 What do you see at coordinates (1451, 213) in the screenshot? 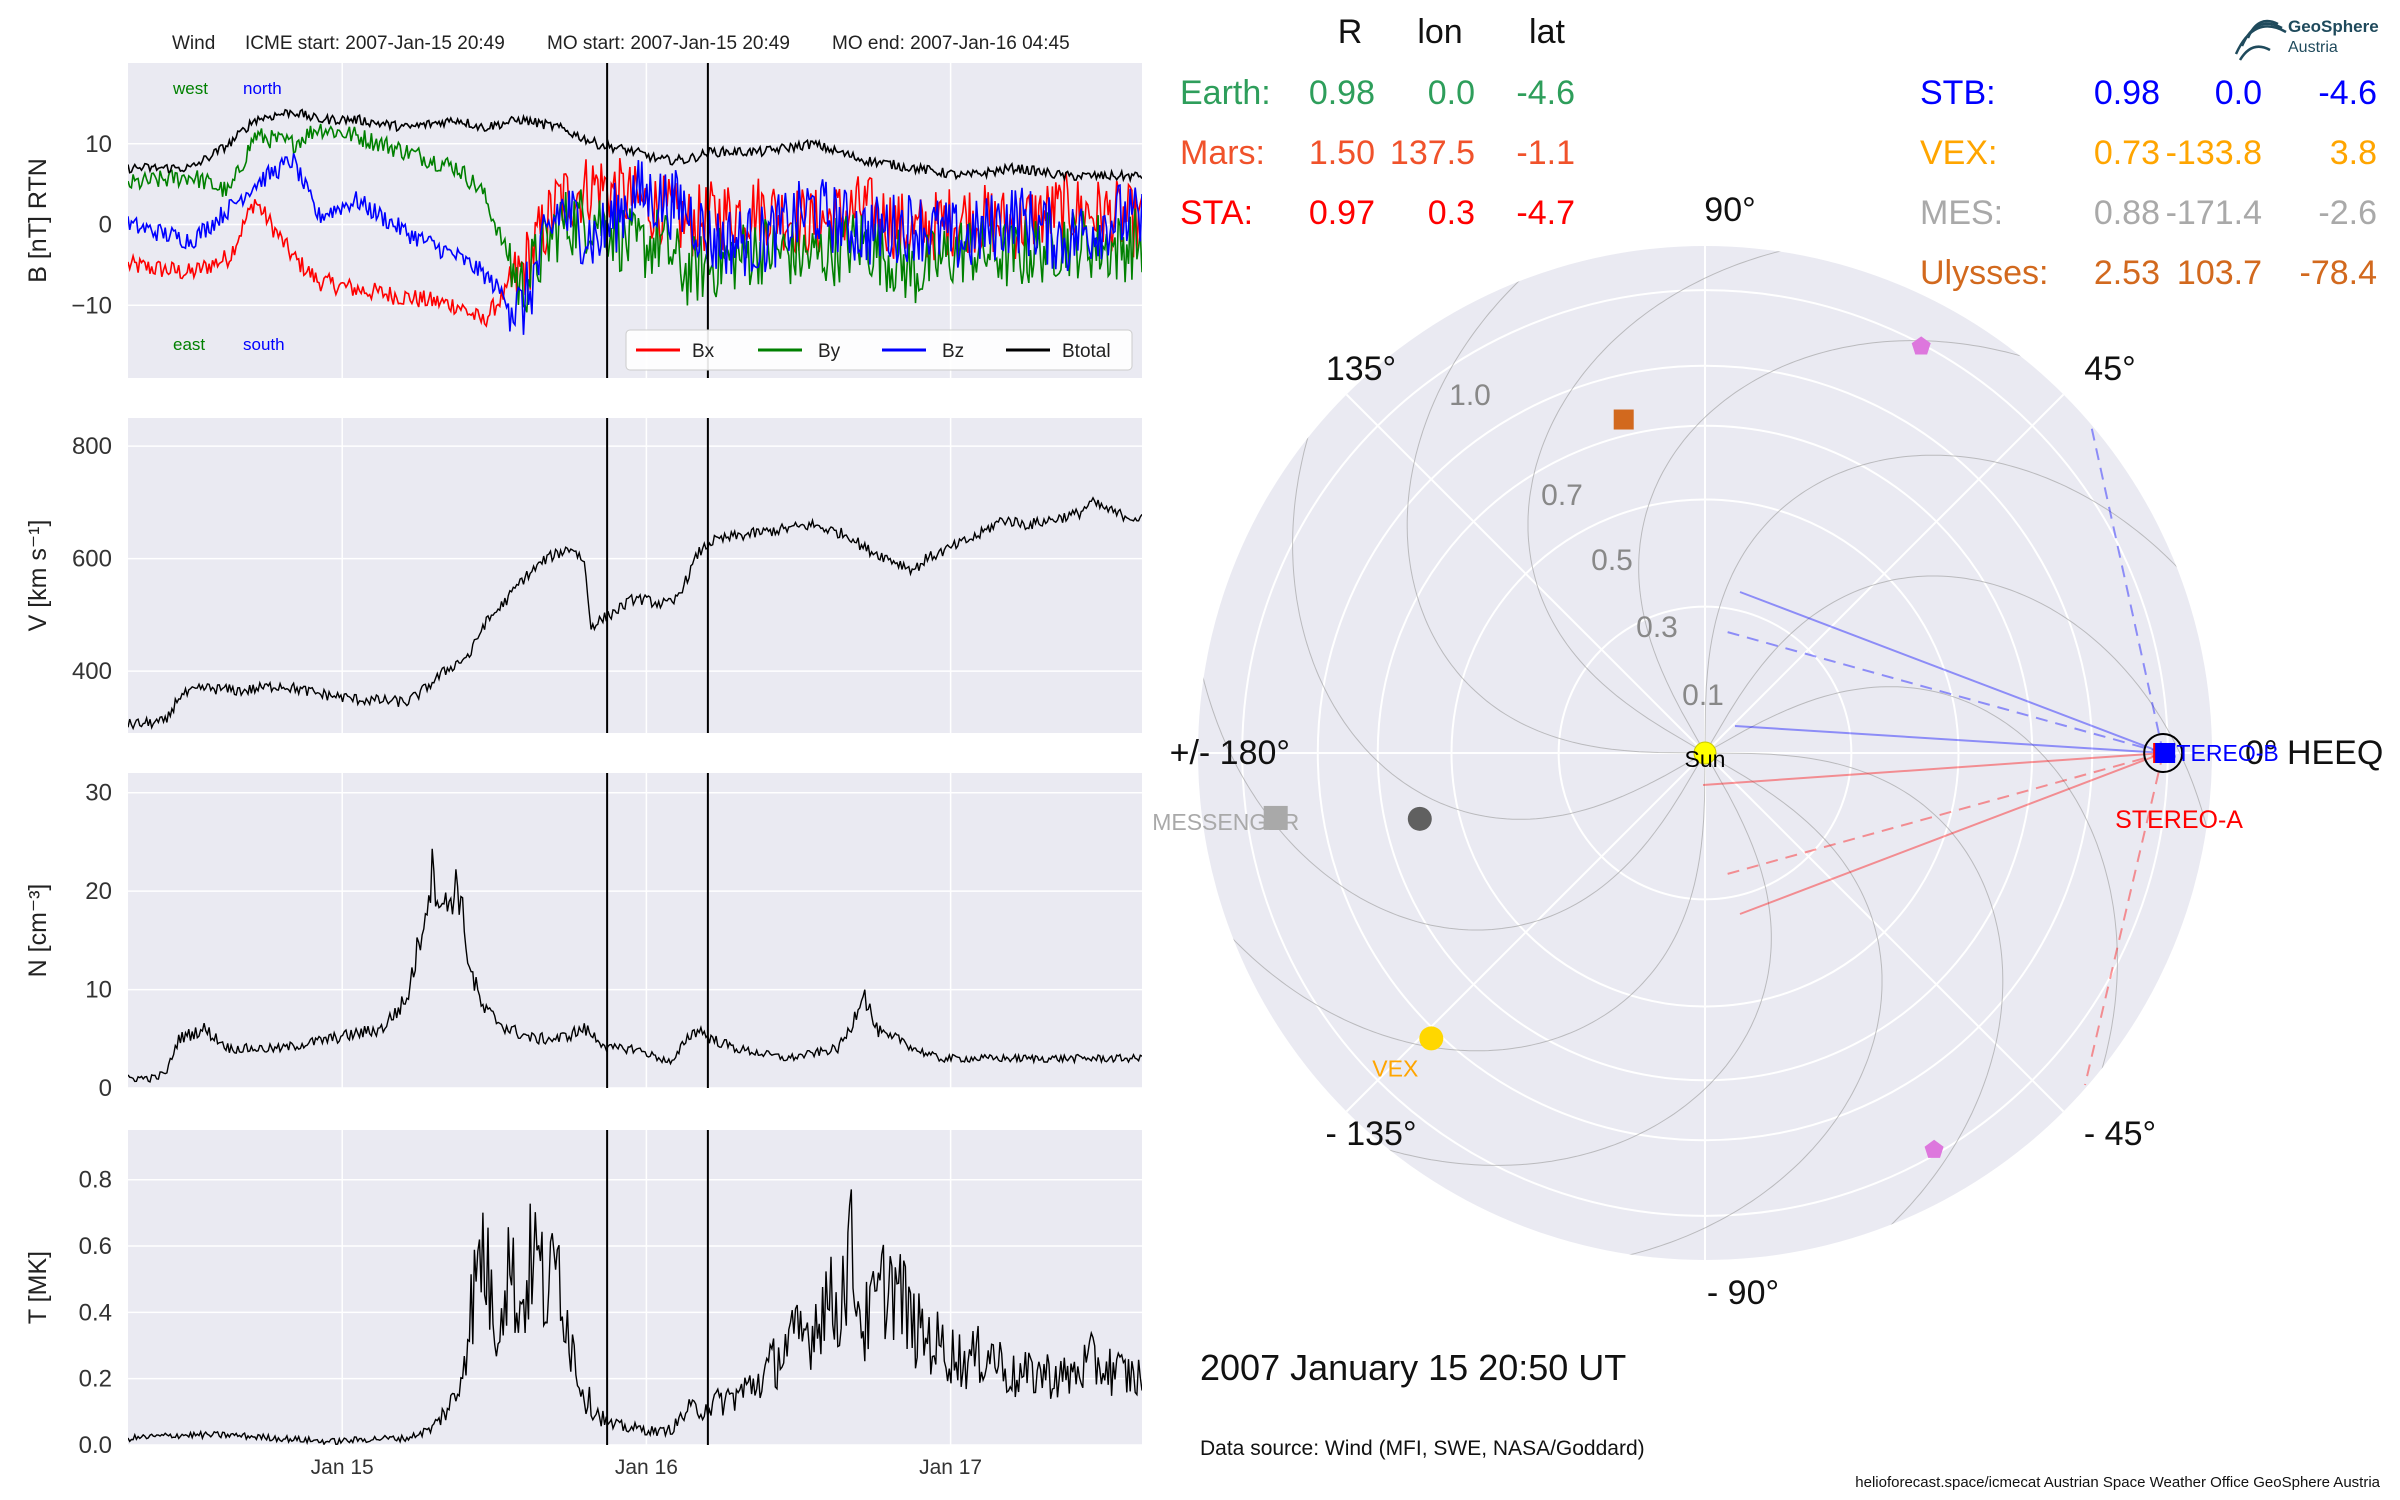
I see `row-lon: 0.3` at bounding box center [1451, 213].